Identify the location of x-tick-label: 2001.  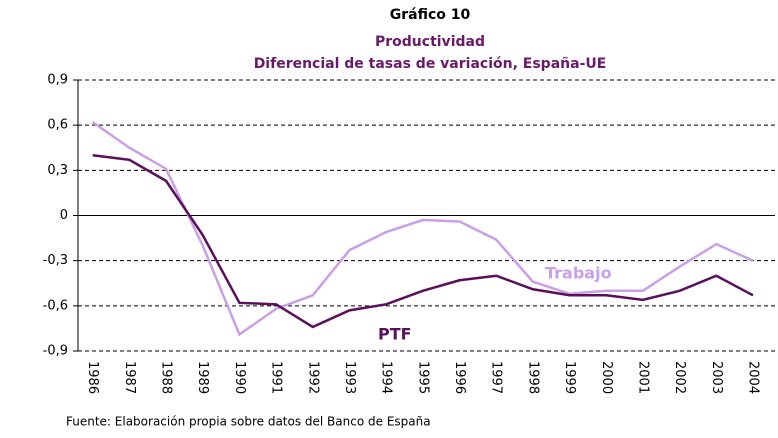
(642, 377).